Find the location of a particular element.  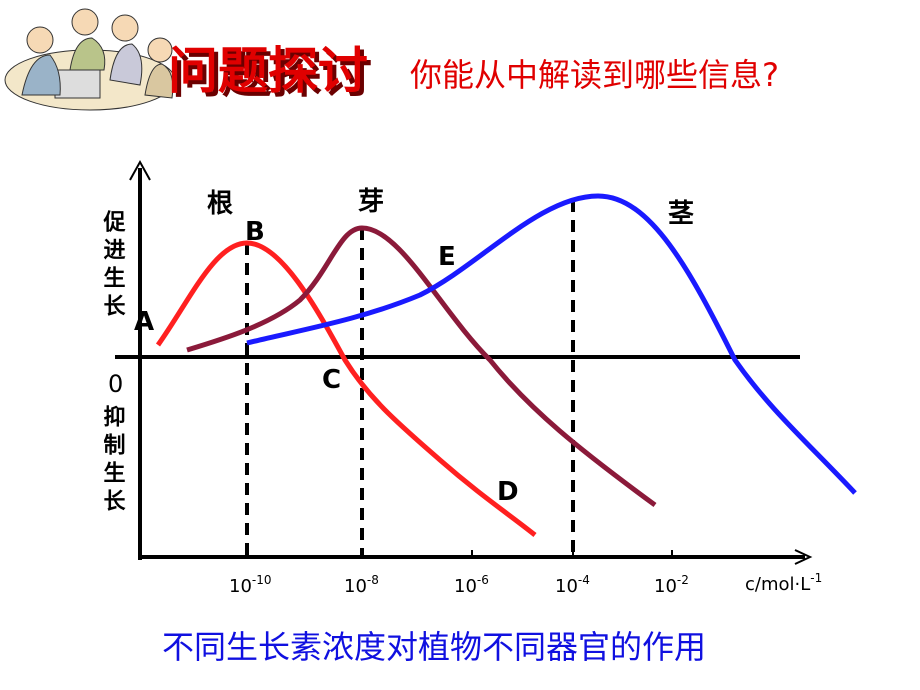

title: 问题探讨 is located at coordinates (268, 71).